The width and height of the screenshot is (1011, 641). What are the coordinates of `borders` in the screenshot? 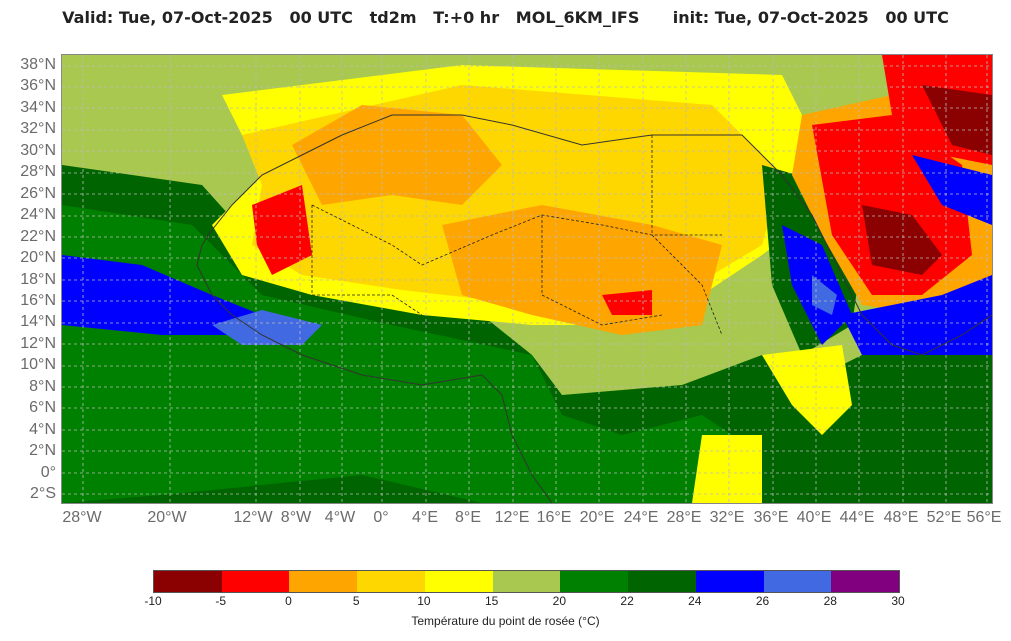 It's located at (517, 235).